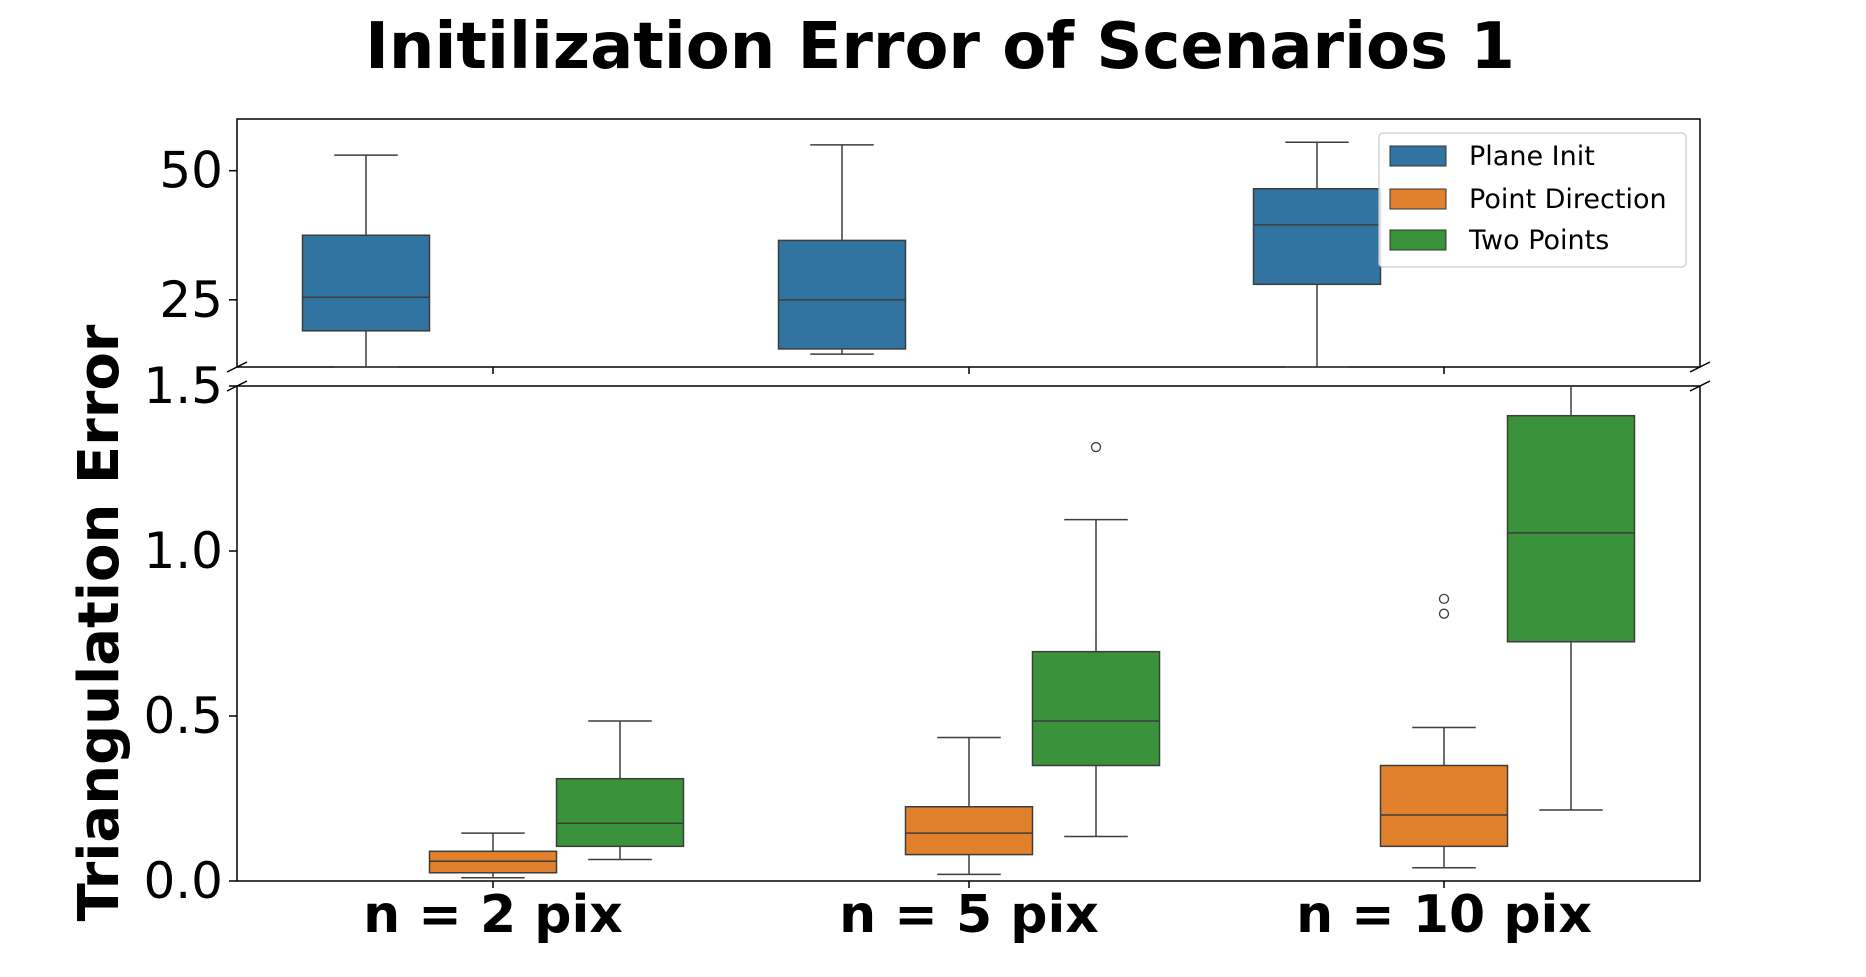  I want to click on box-two-points-n-10-pix, so click(1571, 598).